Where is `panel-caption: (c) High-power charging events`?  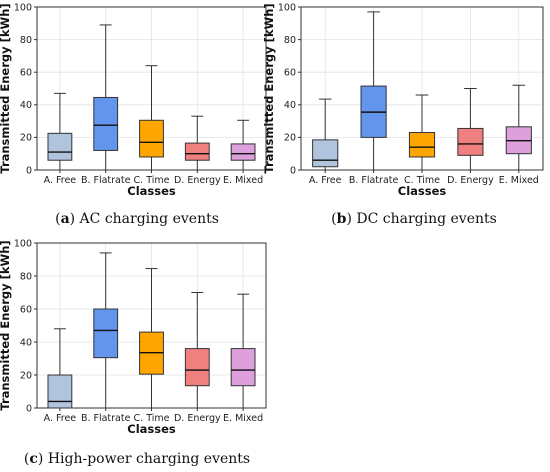 panel-caption: (c) High-power charging events is located at coordinates (137, 459).